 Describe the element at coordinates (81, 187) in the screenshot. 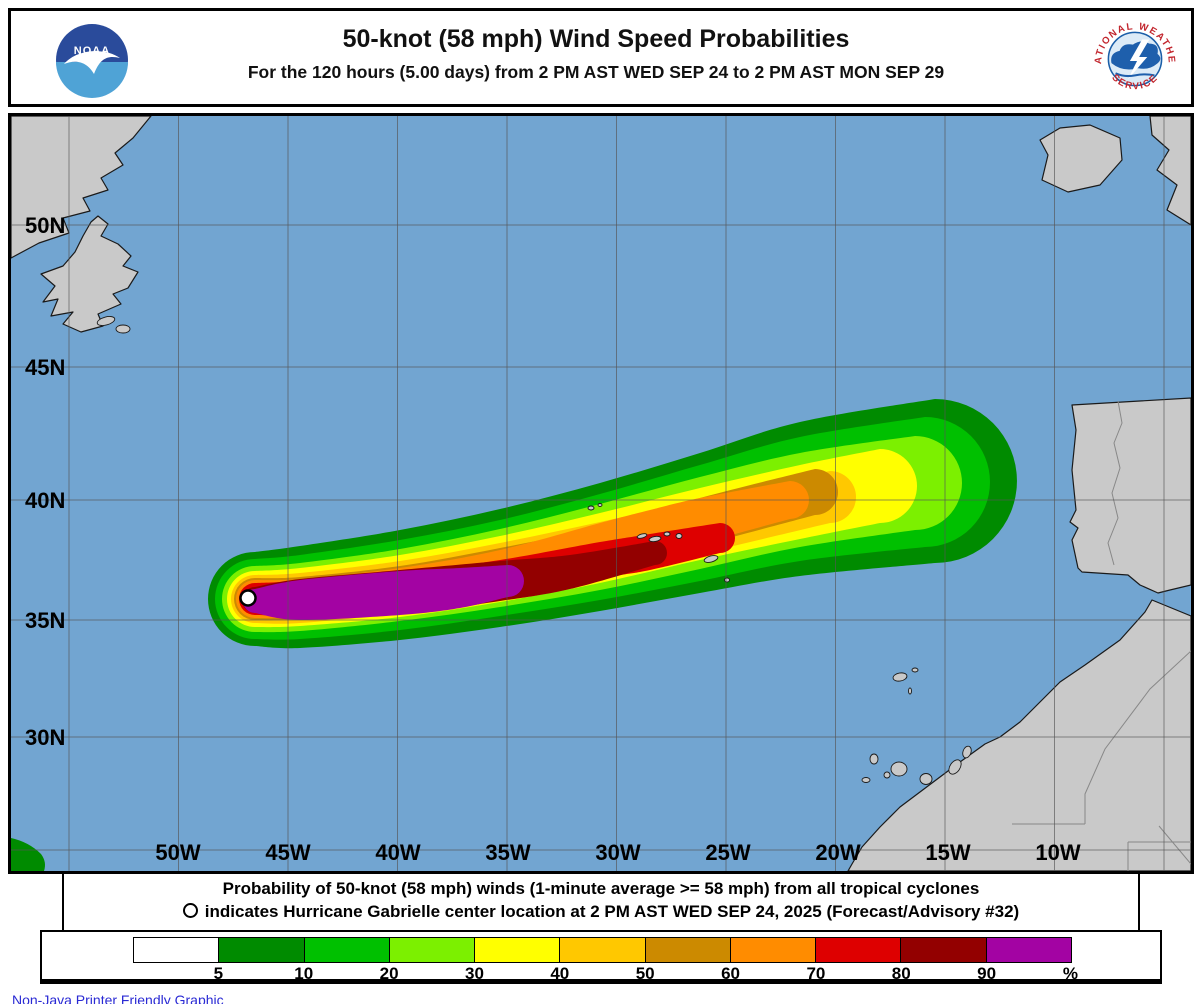

I see `land-labrador` at that location.